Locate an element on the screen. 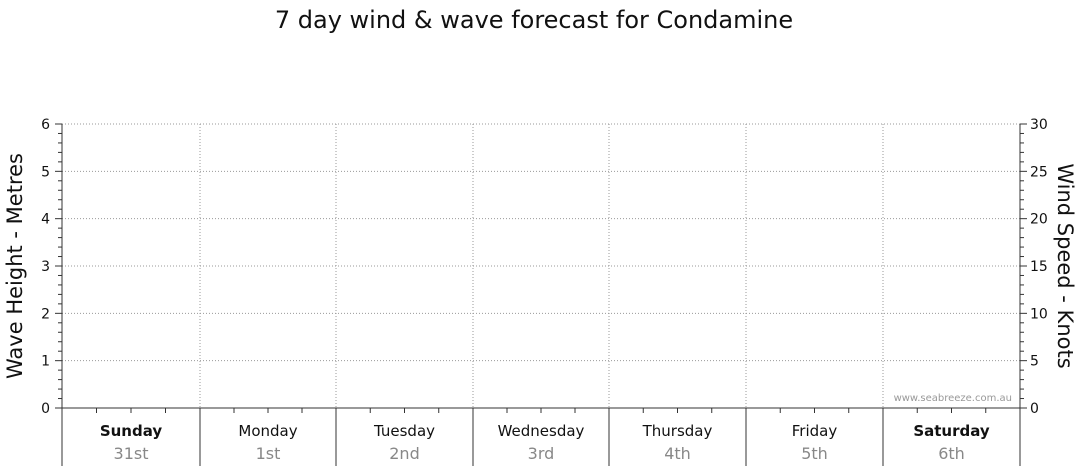 This screenshot has width=1080, height=475. day-date-label: 5th is located at coordinates (814, 453).